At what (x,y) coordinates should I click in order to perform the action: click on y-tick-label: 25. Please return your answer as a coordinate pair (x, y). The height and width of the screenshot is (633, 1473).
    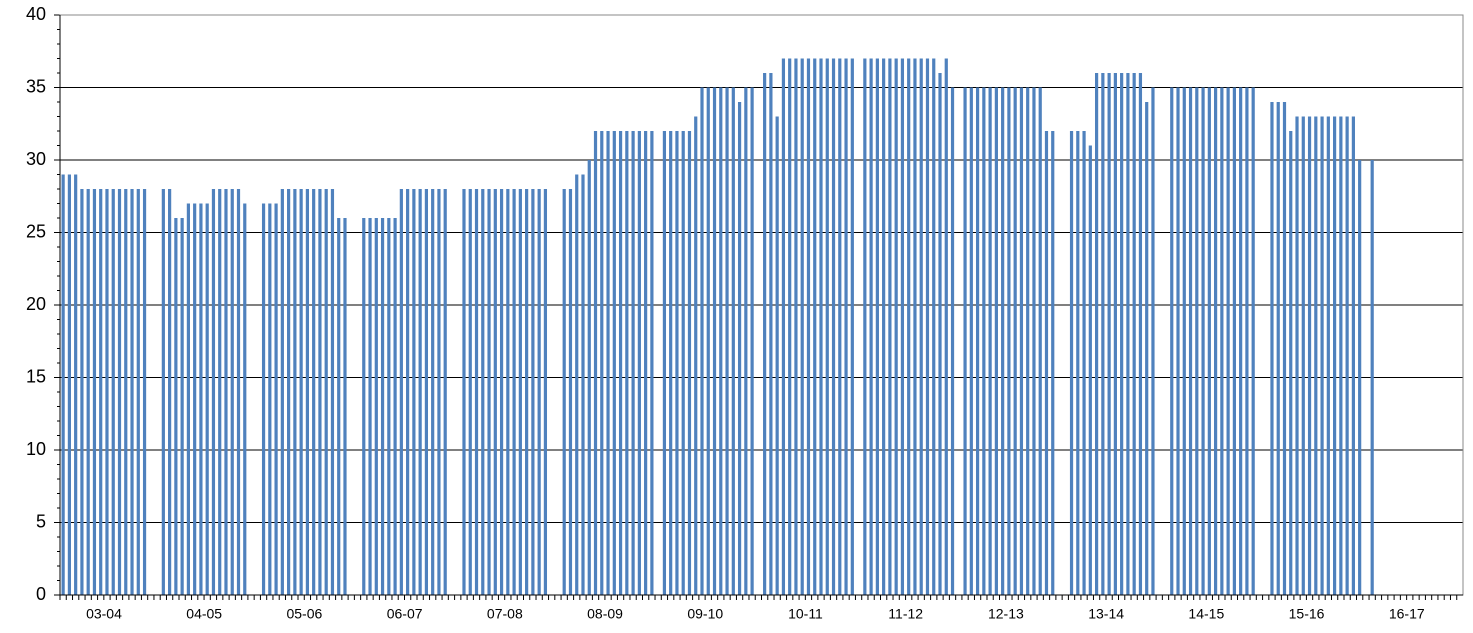
    Looking at the image, I should click on (36, 231).